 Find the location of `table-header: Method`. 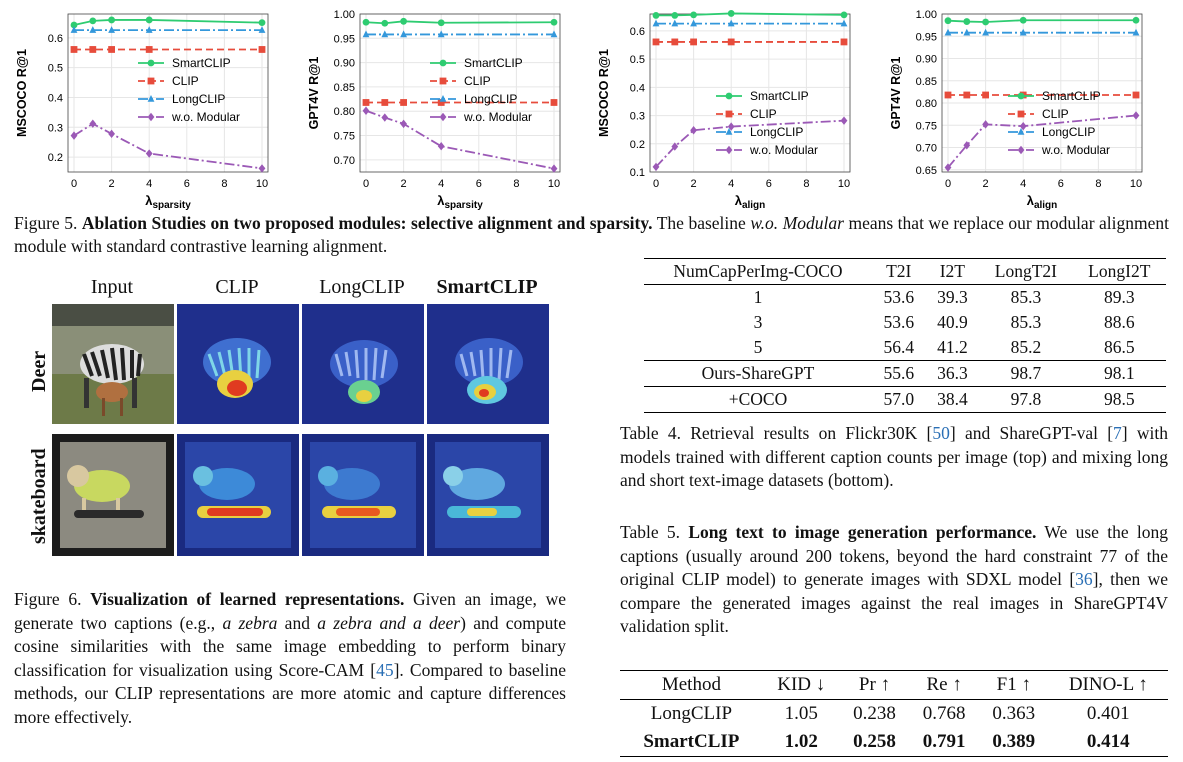

table-header: Method is located at coordinates (691, 684).